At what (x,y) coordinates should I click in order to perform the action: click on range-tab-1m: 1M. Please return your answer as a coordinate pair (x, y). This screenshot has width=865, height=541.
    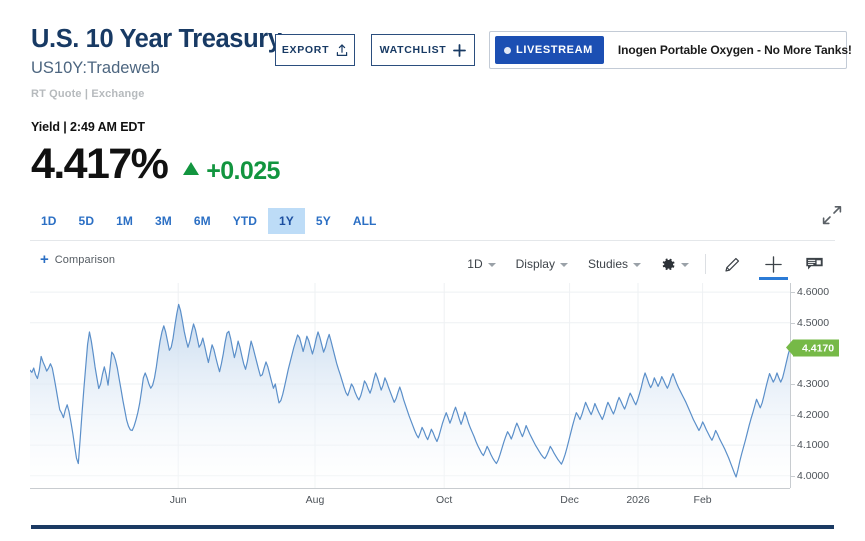
    Looking at the image, I should click on (124, 221).